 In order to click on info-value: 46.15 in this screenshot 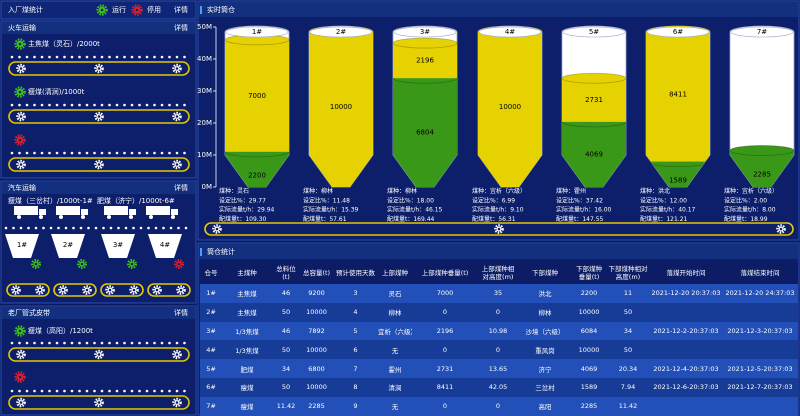, I will do `click(433, 209)`.